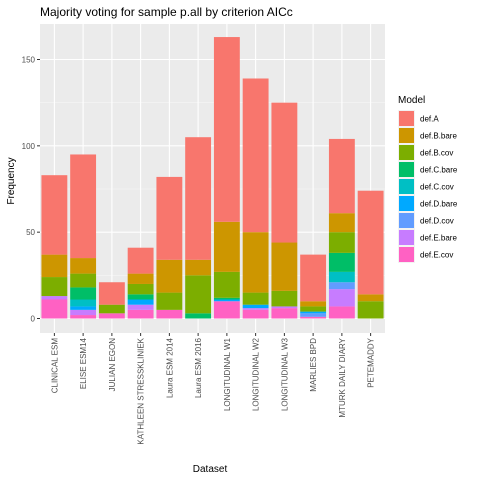  Describe the element at coordinates (210, 469) in the screenshot. I see `x-axis-title: Dataset` at that location.